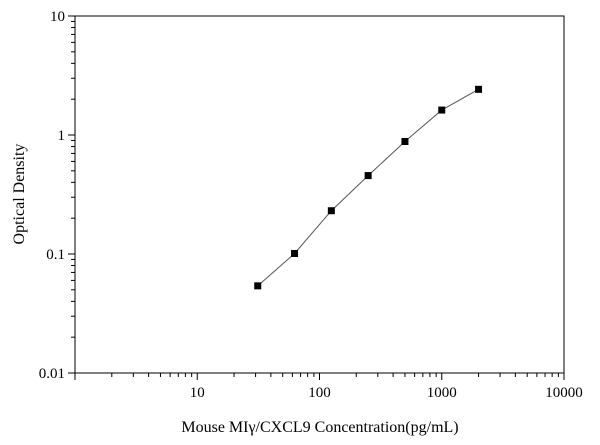 This screenshot has width=600, height=445. I want to click on x-tick-label: 10, so click(197, 393).